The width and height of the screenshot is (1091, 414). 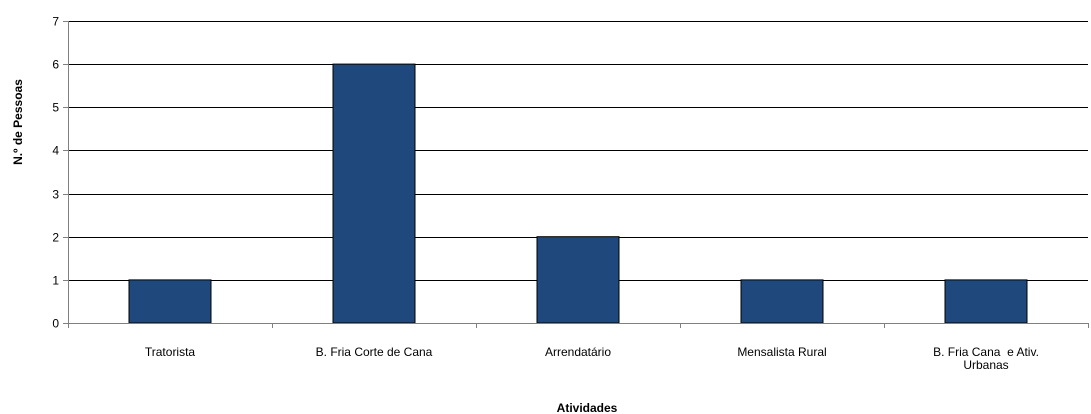 I want to click on y-tick-labels: 0 1 2 3 4 5 6 7, so click(x=55, y=173).